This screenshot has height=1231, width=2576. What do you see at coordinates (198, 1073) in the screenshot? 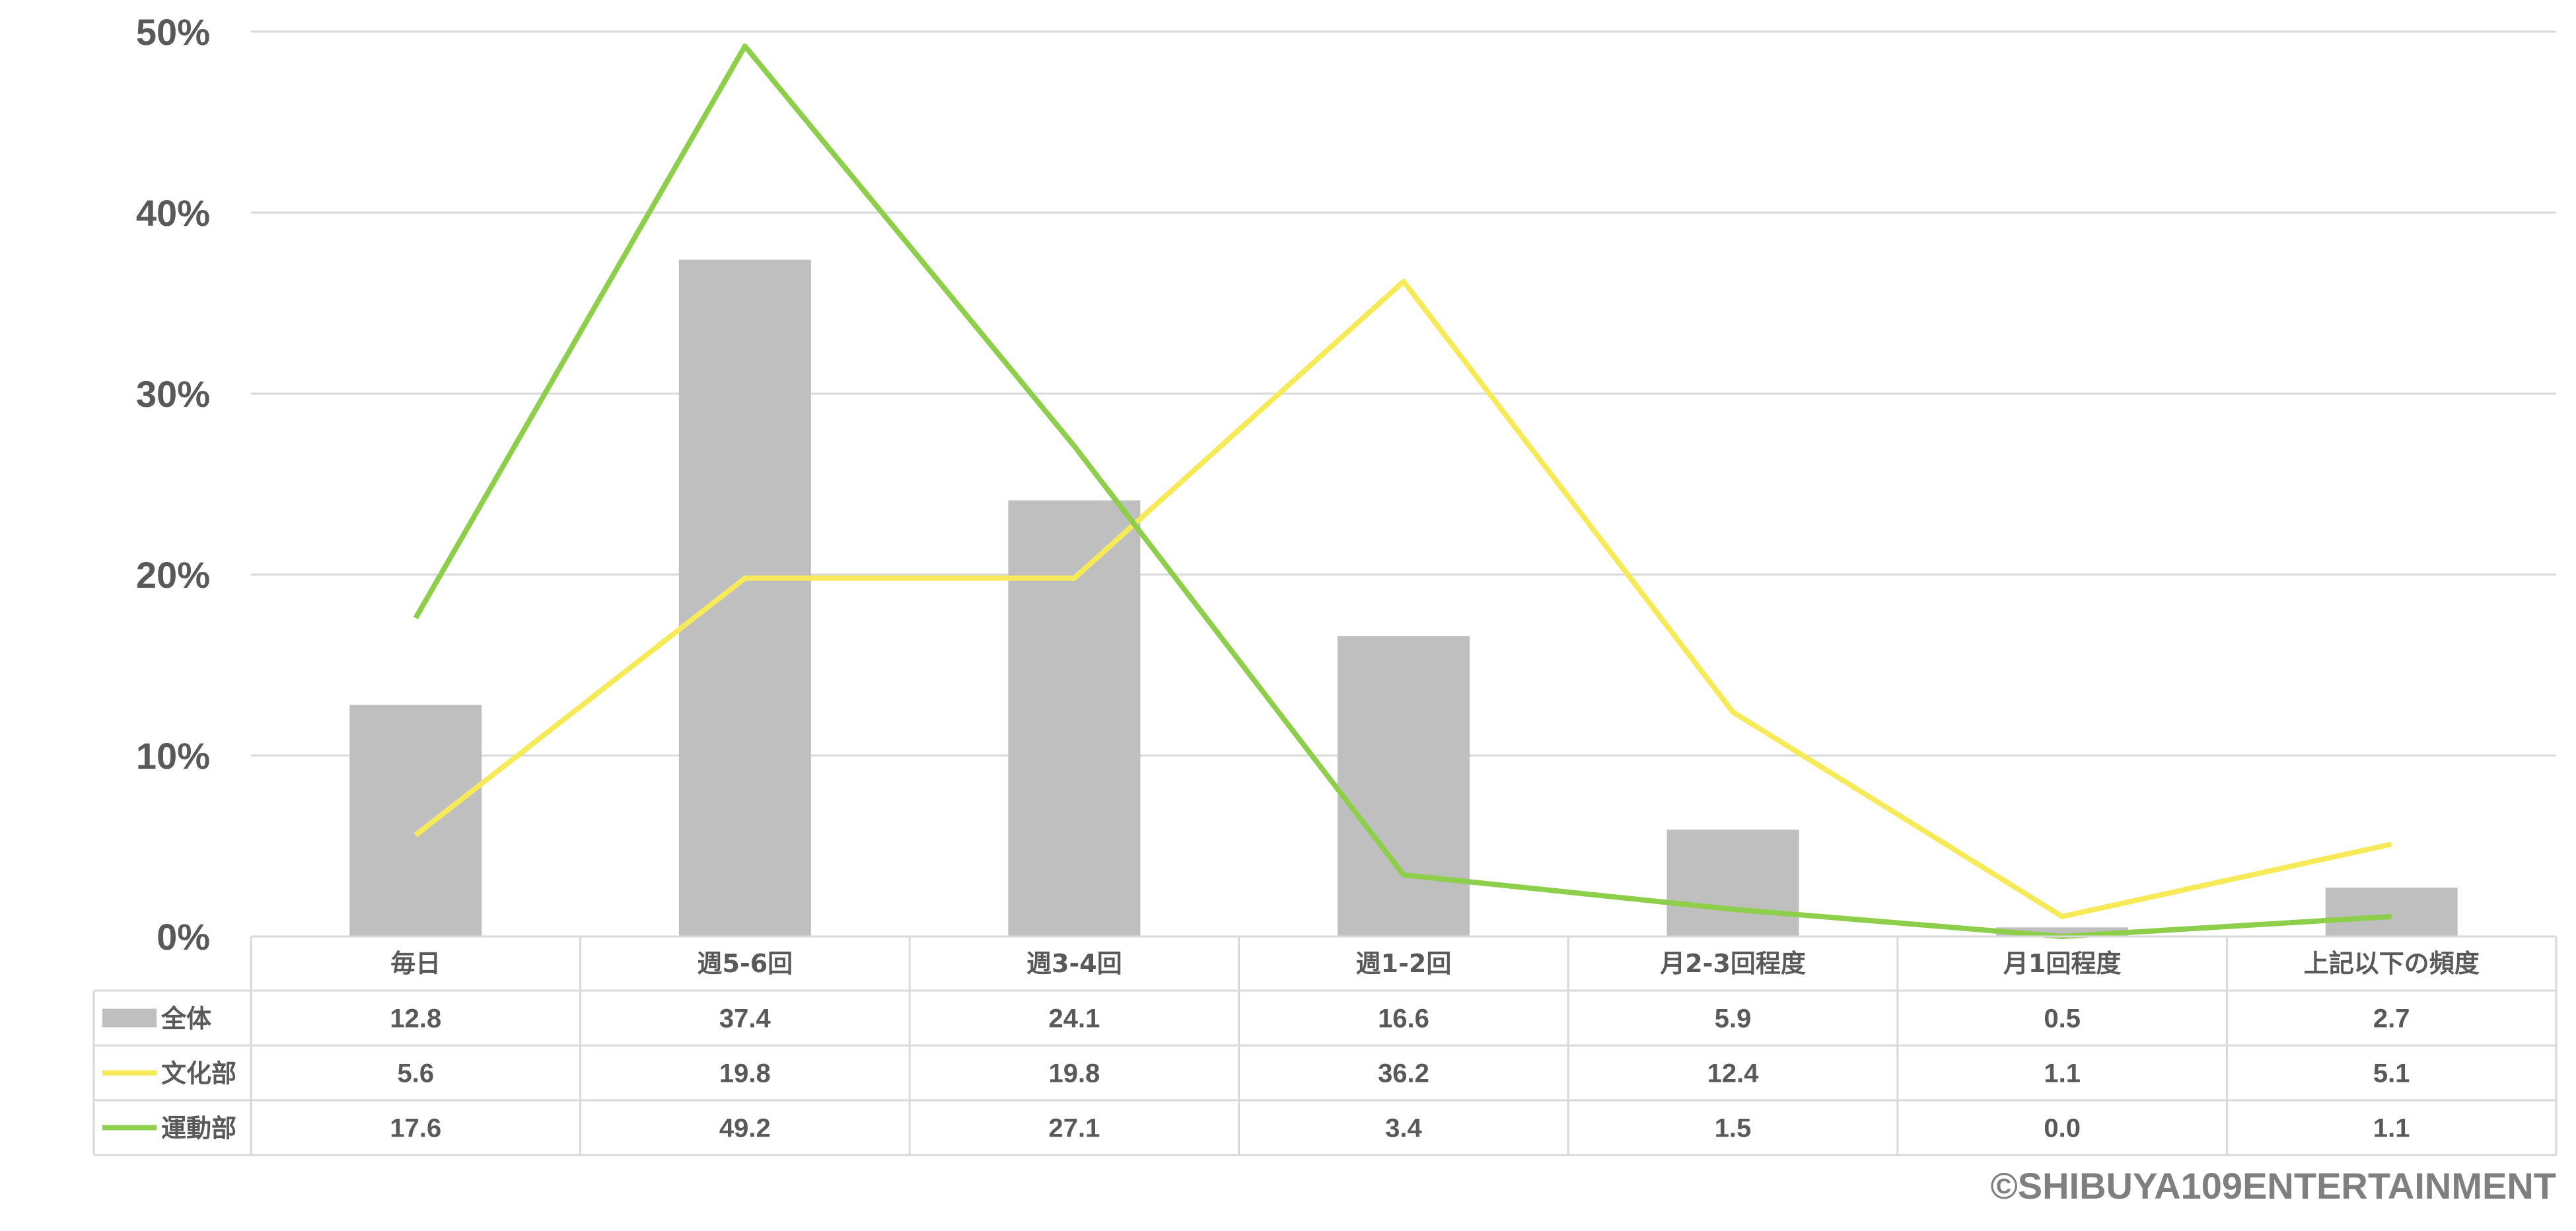
I see `legend-label: 文化部` at bounding box center [198, 1073].